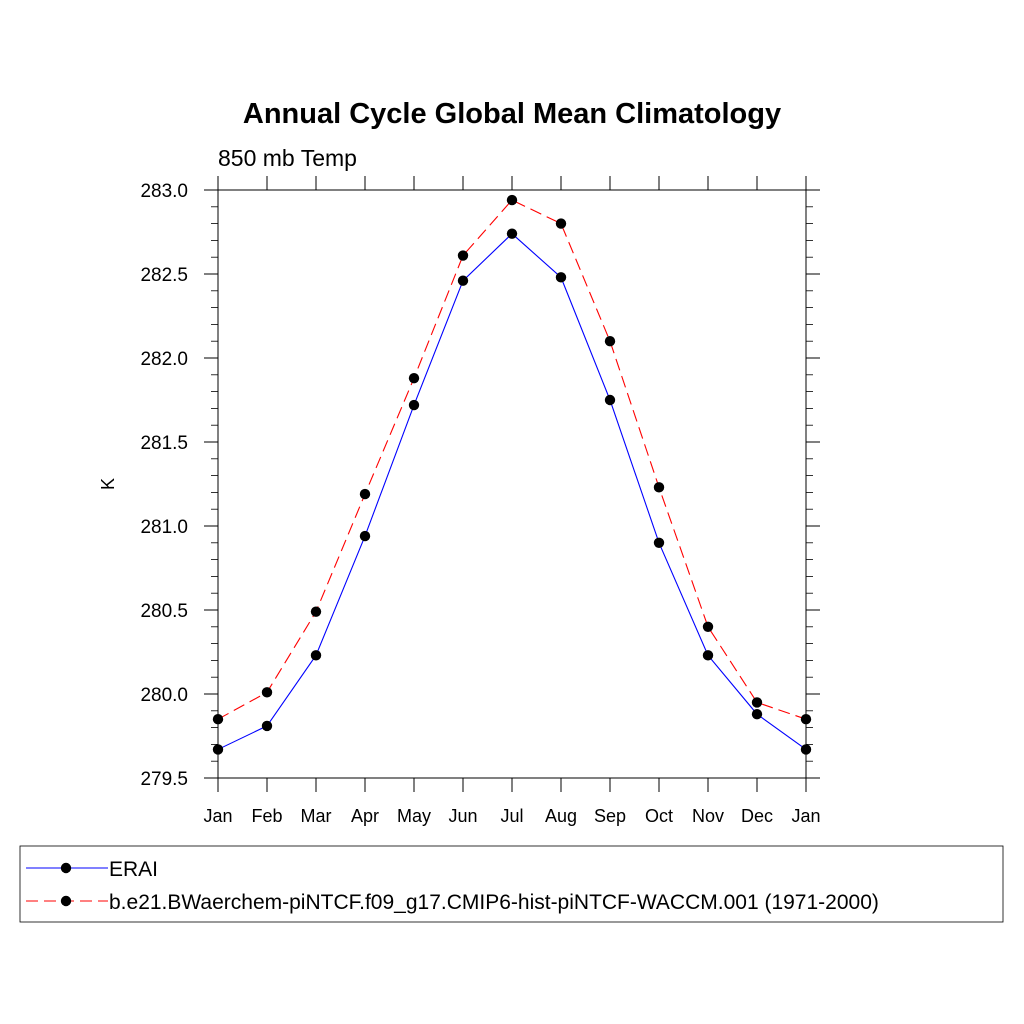 This screenshot has height=1024, width=1024. Describe the element at coordinates (287, 158) in the screenshot. I see `chart-subtitle: 850 mb Temp` at that location.